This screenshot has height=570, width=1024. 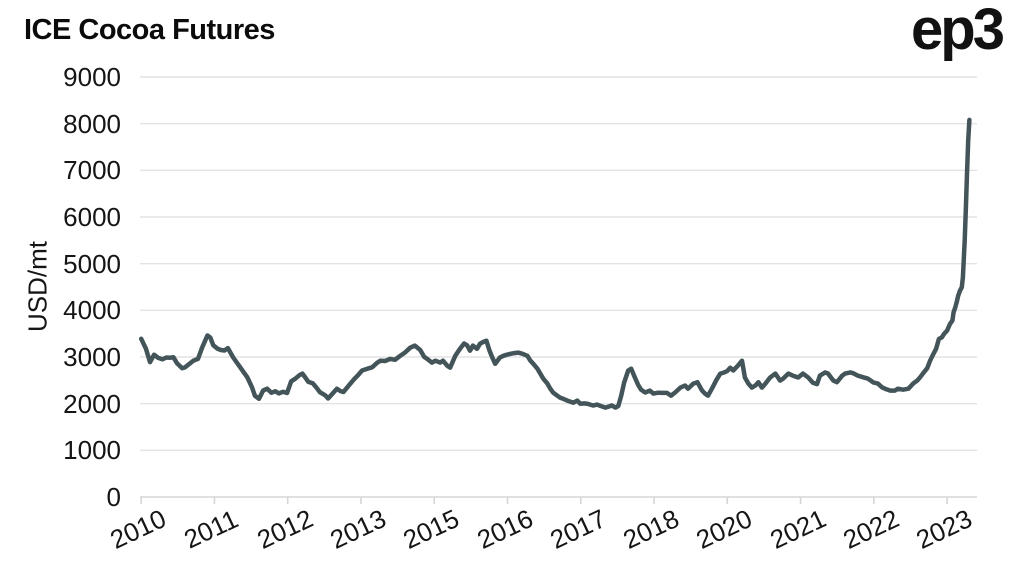 What do you see at coordinates (113, 497) in the screenshot?
I see `y-tick-label: 0` at bounding box center [113, 497].